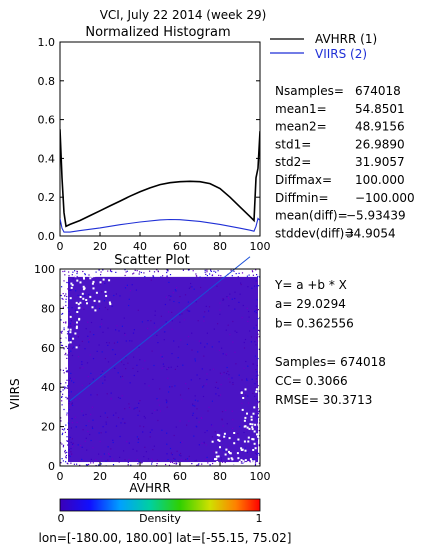 The image size is (430, 550). Describe the element at coordinates (293, 144) in the screenshot. I see `stat-label: std1=` at that location.